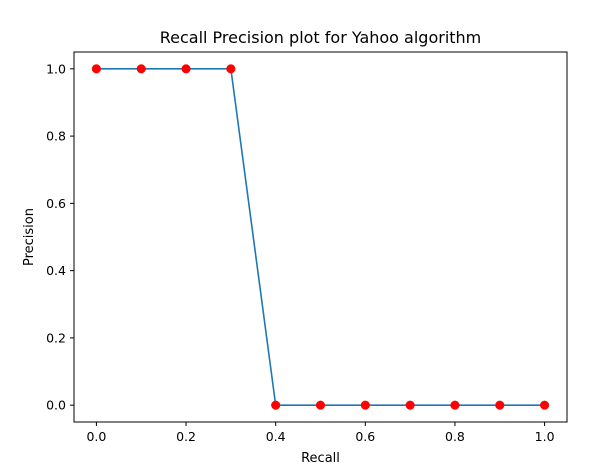 Image resolution: width=616 pixels, height=468 pixels. Describe the element at coordinates (56, 405) in the screenshot. I see `y-tick-label: 0.0` at that location.